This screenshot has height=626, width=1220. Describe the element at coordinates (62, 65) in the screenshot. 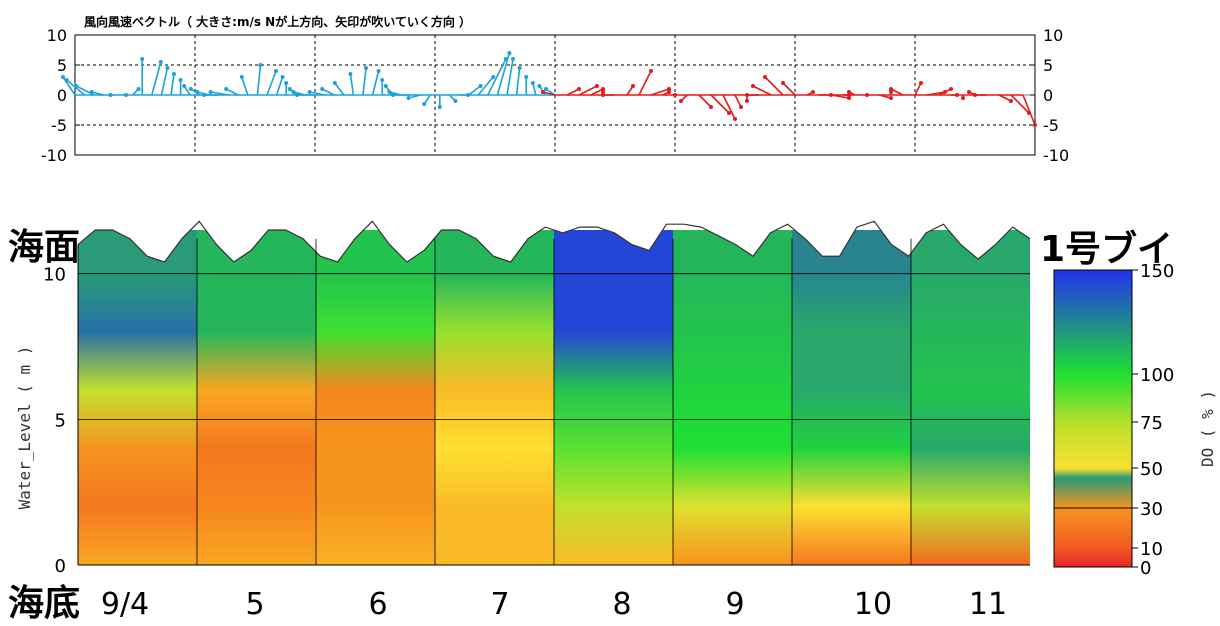

I see `wind-y-tick-left: 5` at that location.